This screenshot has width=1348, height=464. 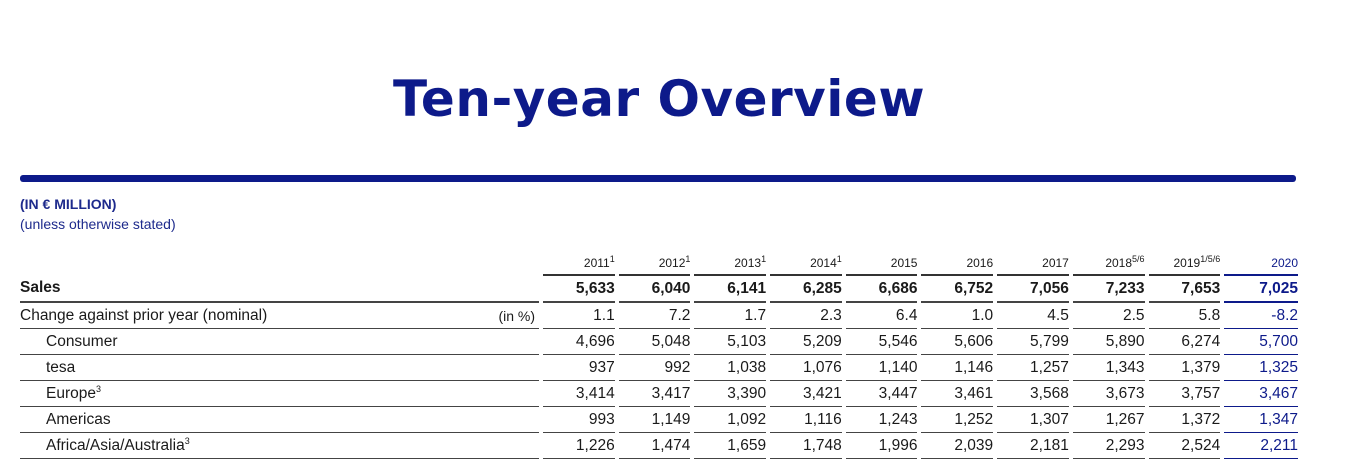 I want to click on year-header: 20131, so click(x=729, y=263).